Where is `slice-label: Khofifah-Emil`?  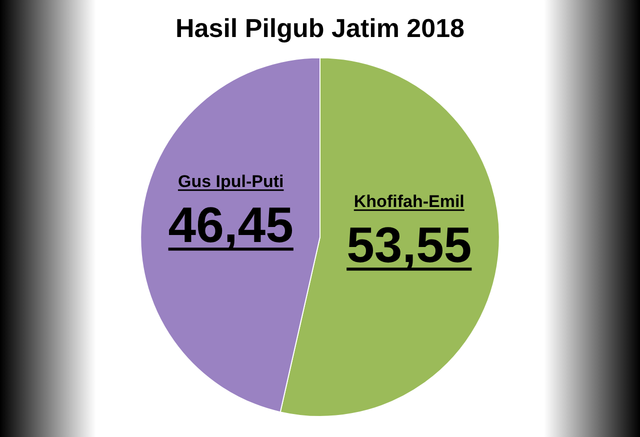 slice-label: Khofifah-Emil is located at coordinates (409, 202).